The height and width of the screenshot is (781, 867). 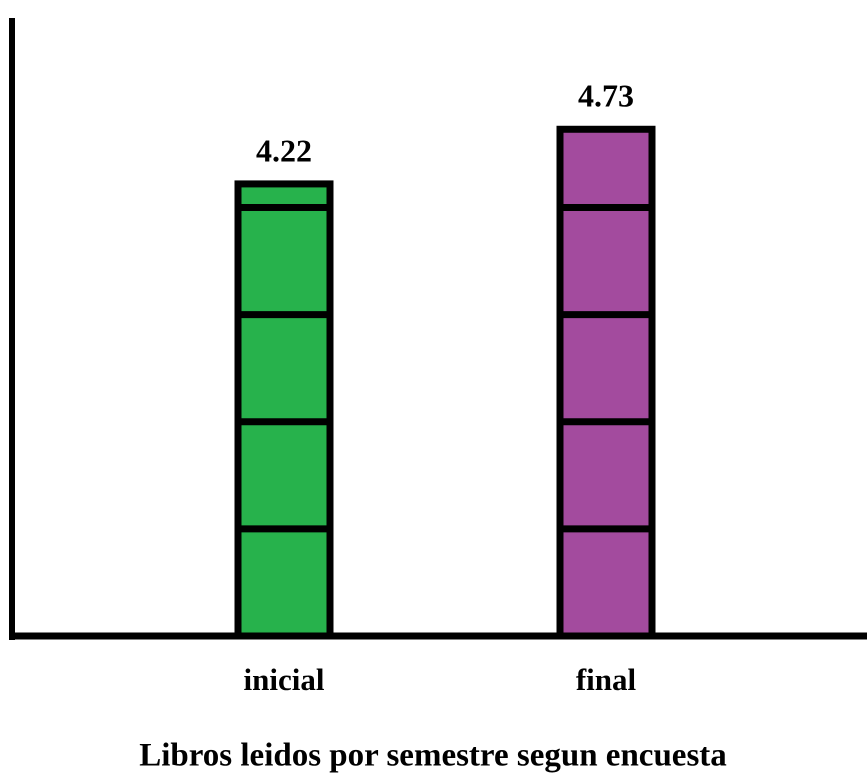 I want to click on x-tick-label: final, so click(x=606, y=679).